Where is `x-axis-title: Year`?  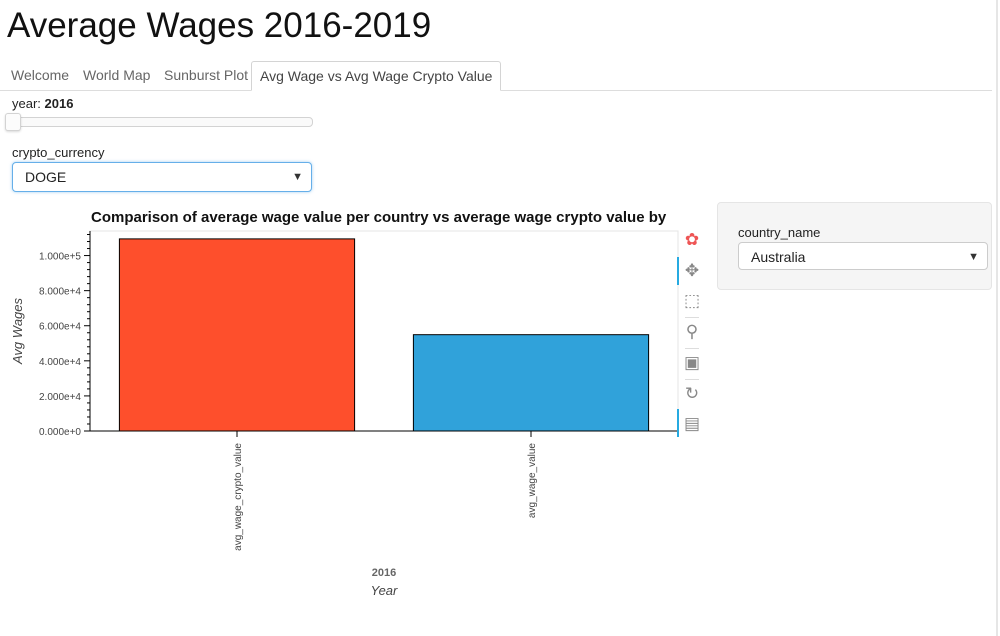
x-axis-title: Year is located at coordinates (384, 590).